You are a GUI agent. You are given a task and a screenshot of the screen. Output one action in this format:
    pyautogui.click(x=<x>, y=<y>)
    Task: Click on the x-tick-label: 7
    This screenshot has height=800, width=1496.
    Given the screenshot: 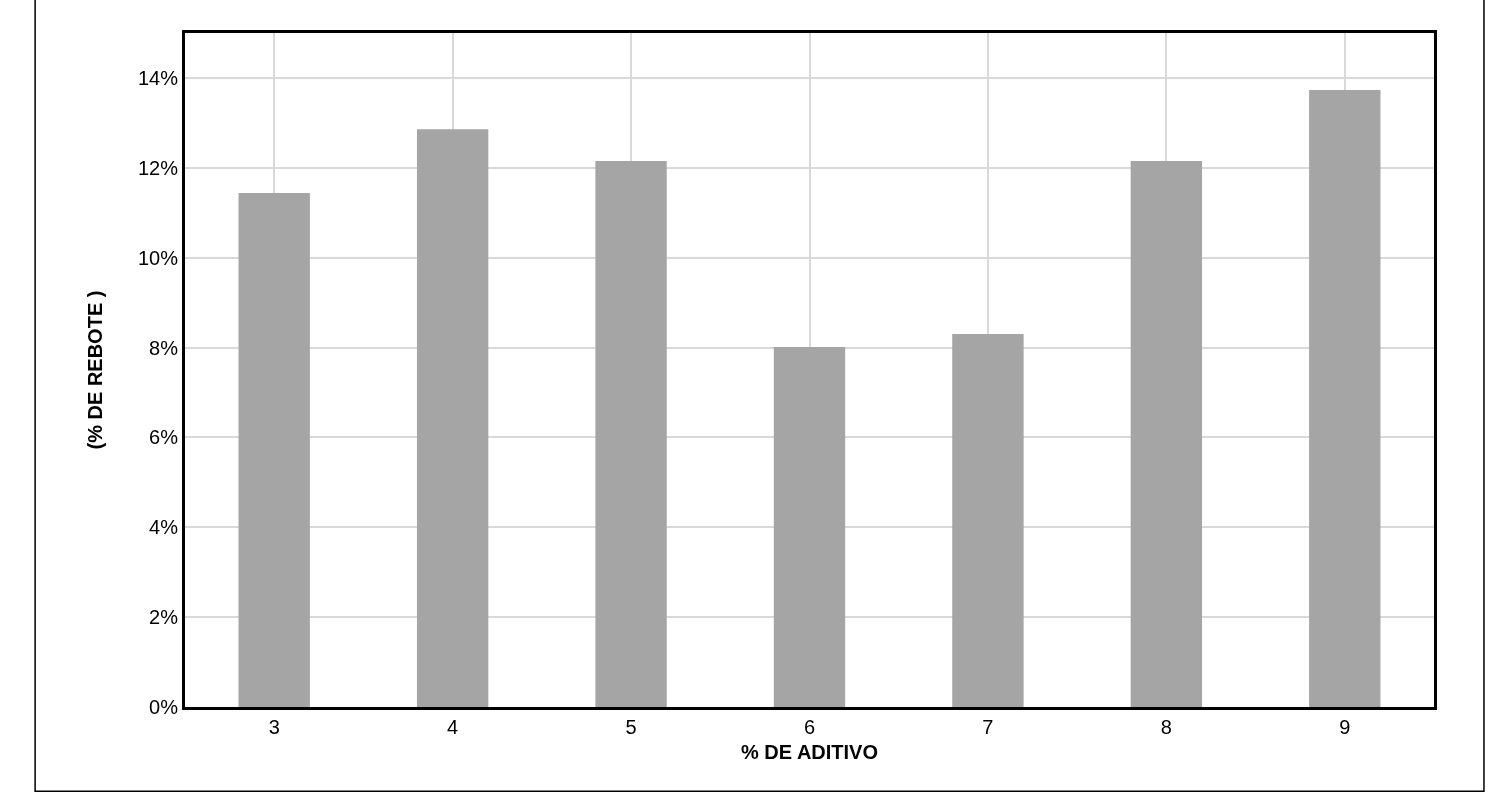 What is the action you would take?
    pyautogui.click(x=988, y=727)
    